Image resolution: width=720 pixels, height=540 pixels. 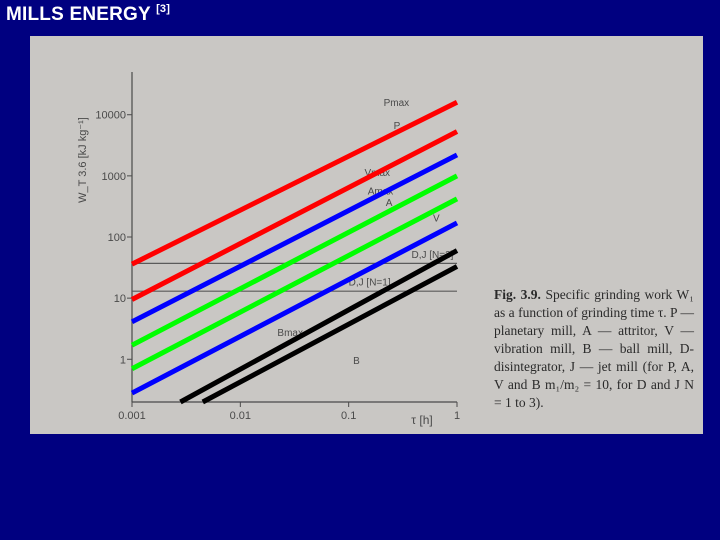 I want to click on series-line-p, so click(x=294, y=215).